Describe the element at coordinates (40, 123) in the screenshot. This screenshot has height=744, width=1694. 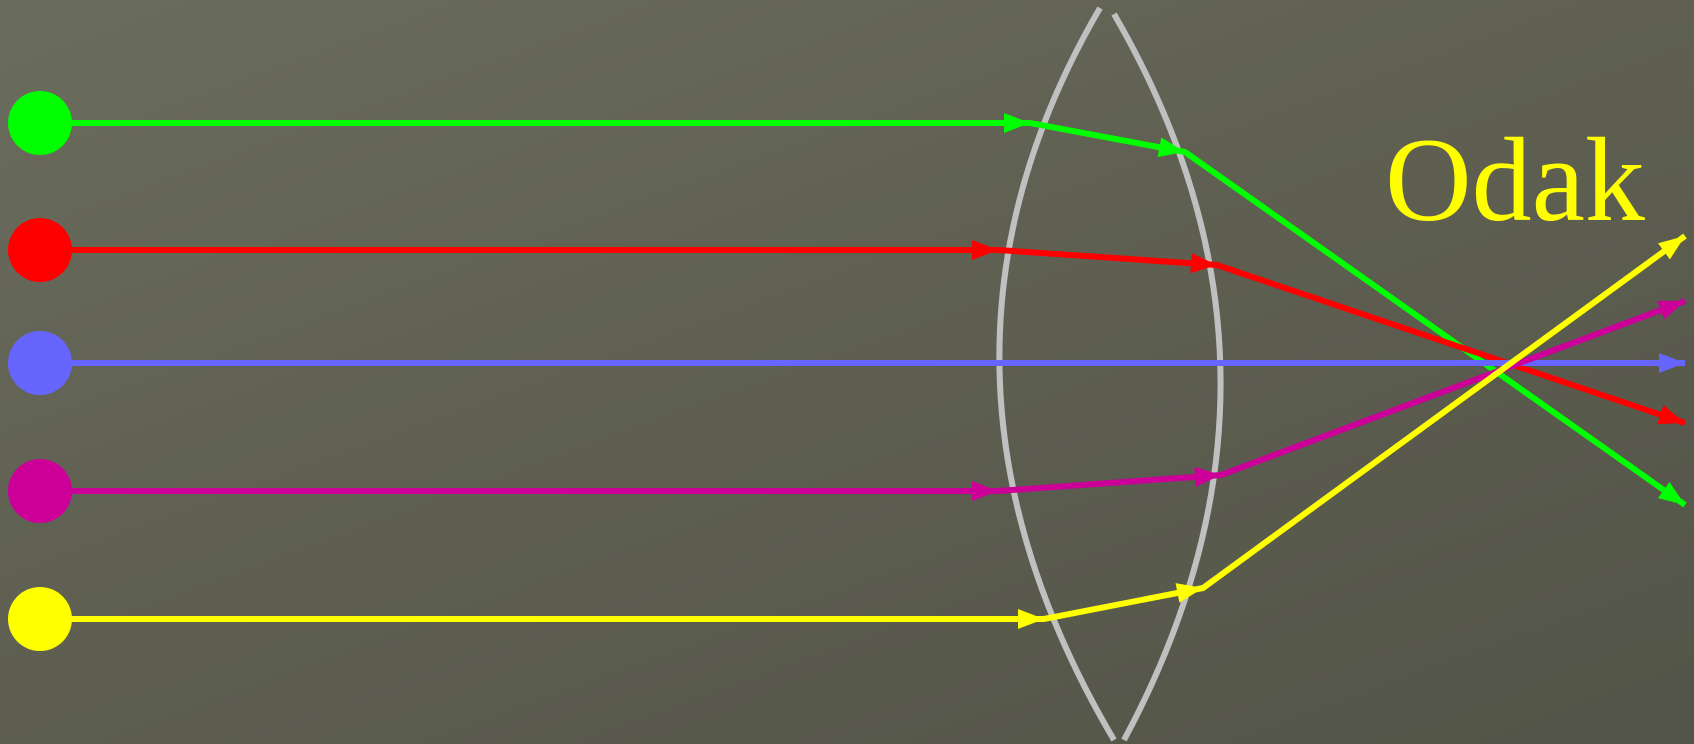
I see `ray-green-source-dot` at that location.